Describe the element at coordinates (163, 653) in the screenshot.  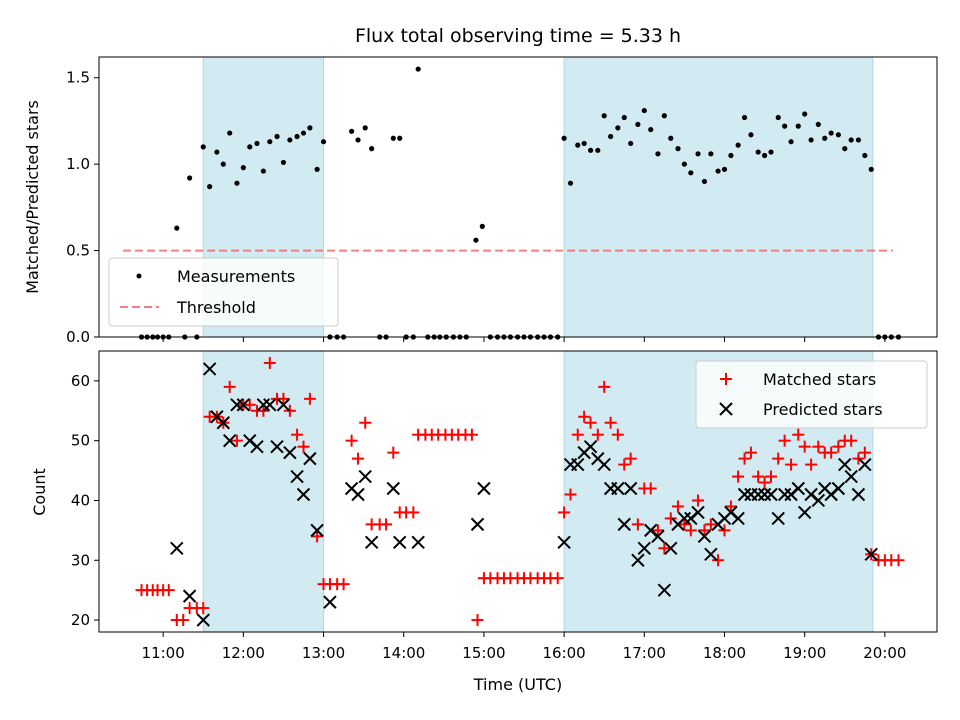
I see `x-tick-label: 11:00` at that location.